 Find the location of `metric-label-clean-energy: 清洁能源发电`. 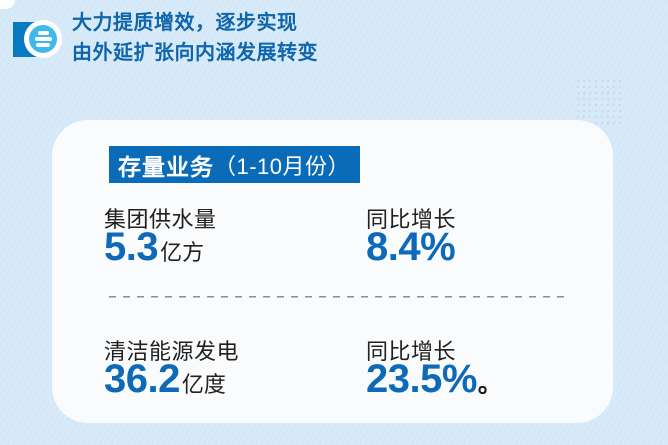

metric-label-clean-energy: 清洁能源发电 is located at coordinates (172, 351).